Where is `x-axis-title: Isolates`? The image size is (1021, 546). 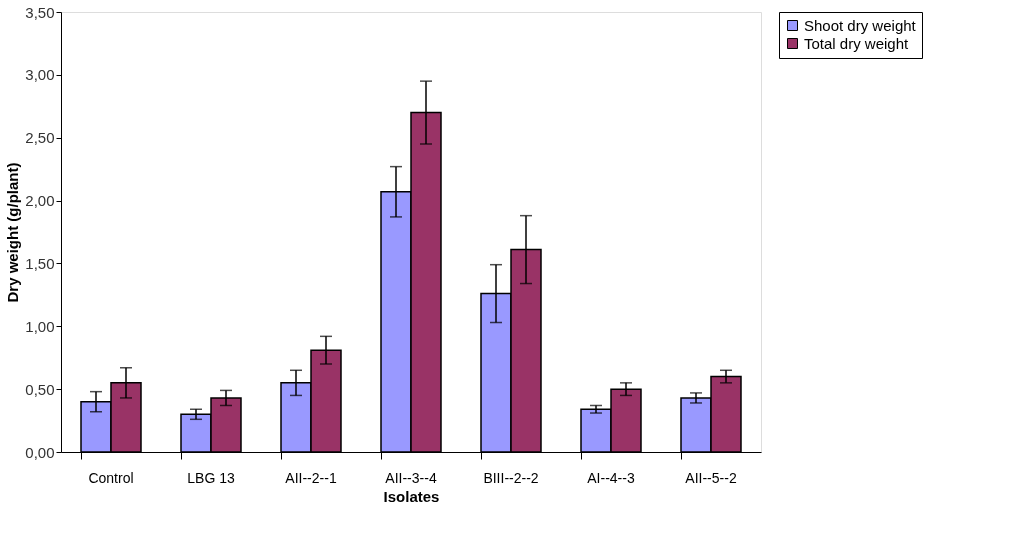
x-axis-title: Isolates is located at coordinates (411, 496).